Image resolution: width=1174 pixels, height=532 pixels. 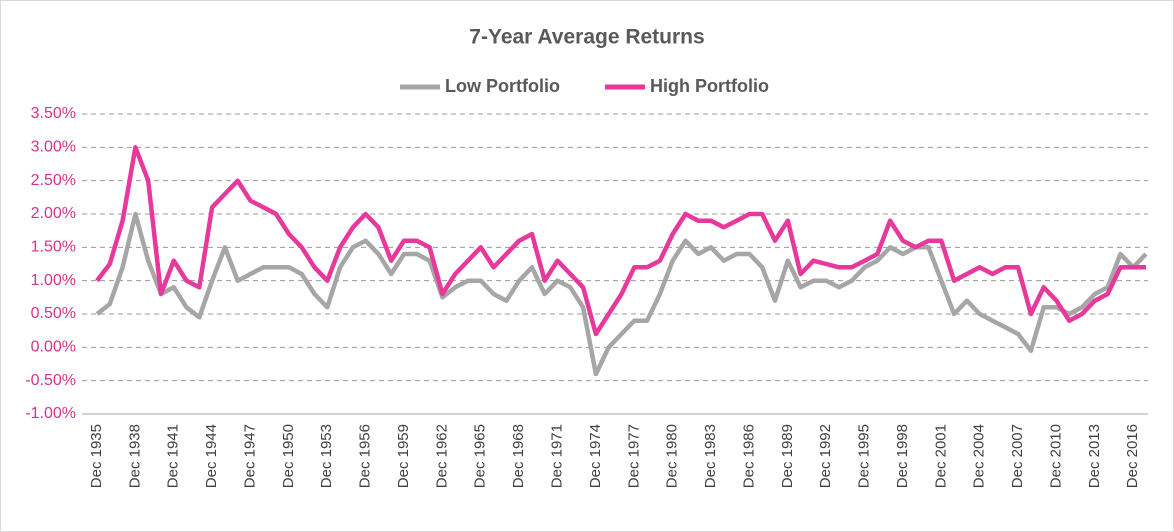 I want to click on y-tick-label: -1.00%, so click(x=50, y=413).